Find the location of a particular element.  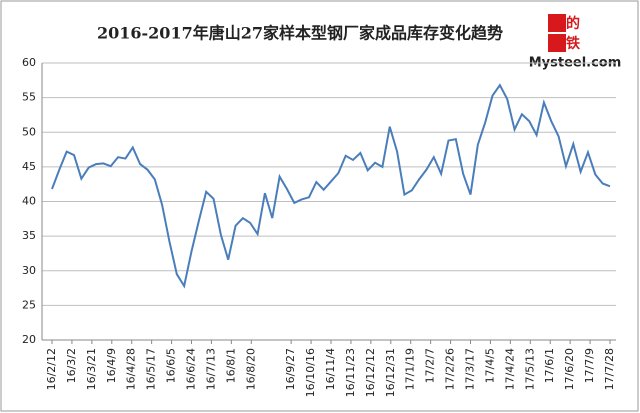

x-tick-label: 16/10/16 is located at coordinates (310, 372).